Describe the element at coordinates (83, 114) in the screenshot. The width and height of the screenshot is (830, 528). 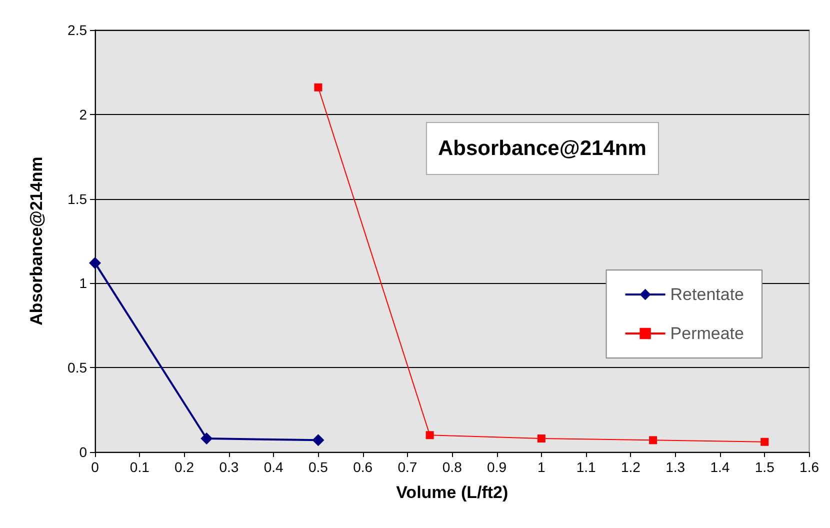
I see `y-tick-label: 2` at that location.